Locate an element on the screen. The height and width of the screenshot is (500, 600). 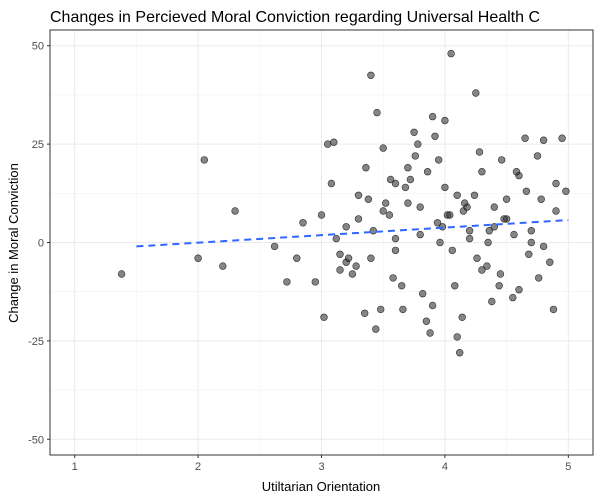
x-axis-label: Utiltarian Orientation is located at coordinates (321, 486).